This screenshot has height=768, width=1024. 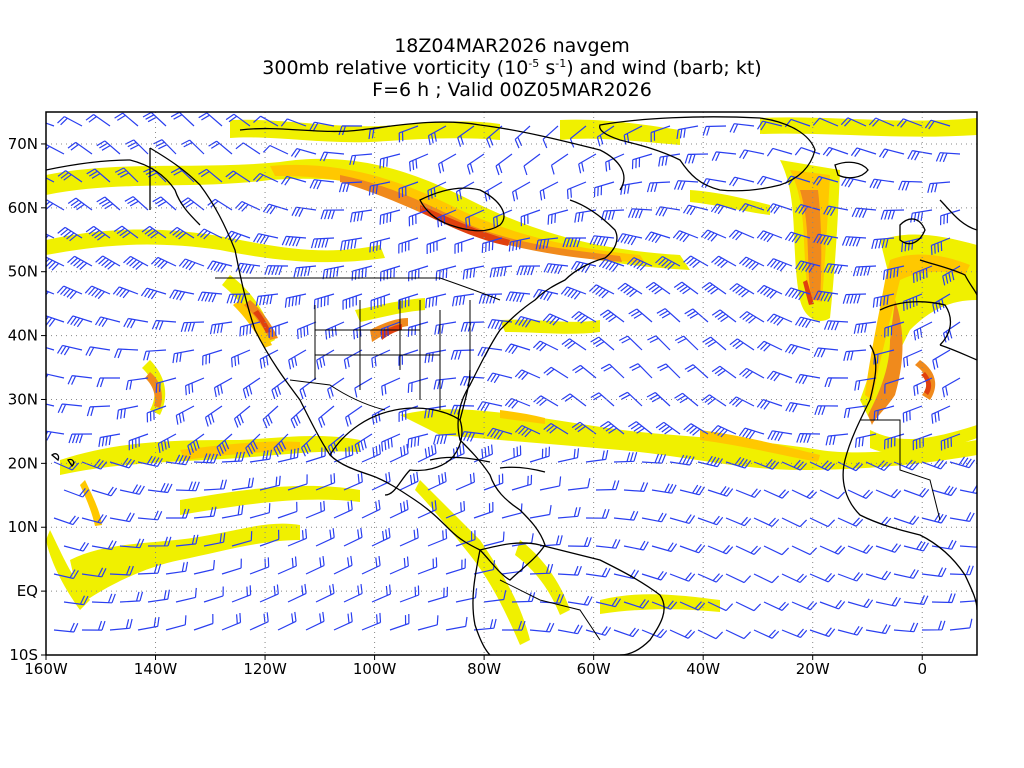 What do you see at coordinates (912, 231) in the screenshot?
I see `coastline-british-isles` at bounding box center [912, 231].